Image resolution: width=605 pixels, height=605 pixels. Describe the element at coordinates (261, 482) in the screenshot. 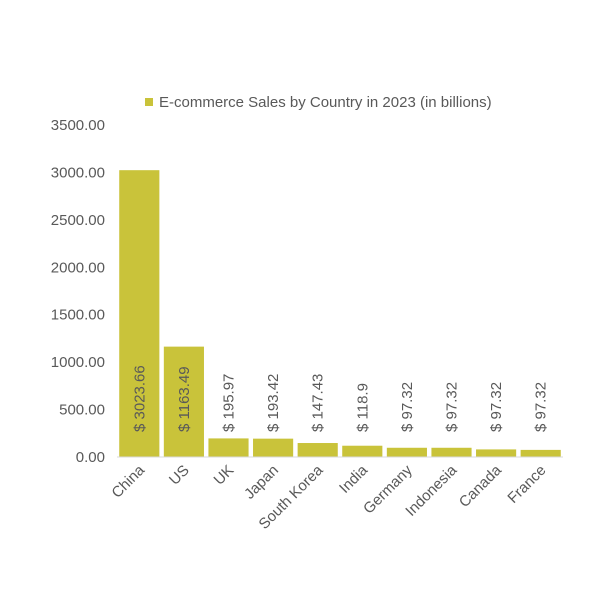

I see `x-tick-label: Japan` at that location.